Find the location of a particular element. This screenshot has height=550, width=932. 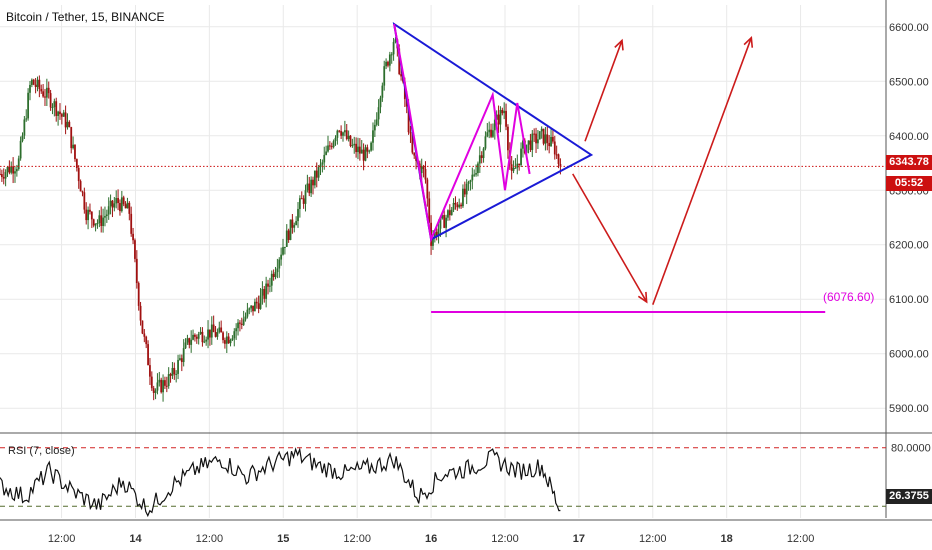

support-level-label: (6076.60) is located at coordinates (849, 297).